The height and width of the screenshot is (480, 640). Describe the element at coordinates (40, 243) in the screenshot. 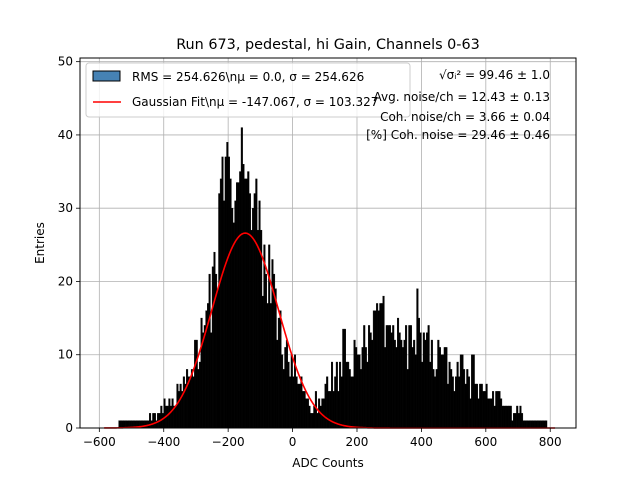

I see `y-axis-label: Entries` at that location.